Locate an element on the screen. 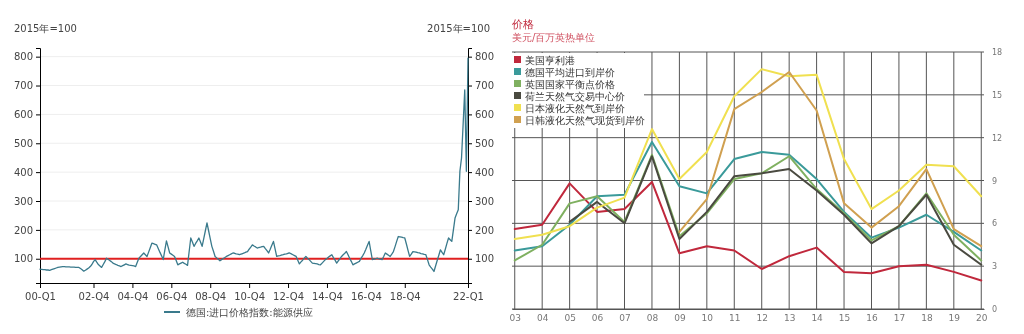  y-axis-title: 2015年=100 is located at coordinates (45, 28).